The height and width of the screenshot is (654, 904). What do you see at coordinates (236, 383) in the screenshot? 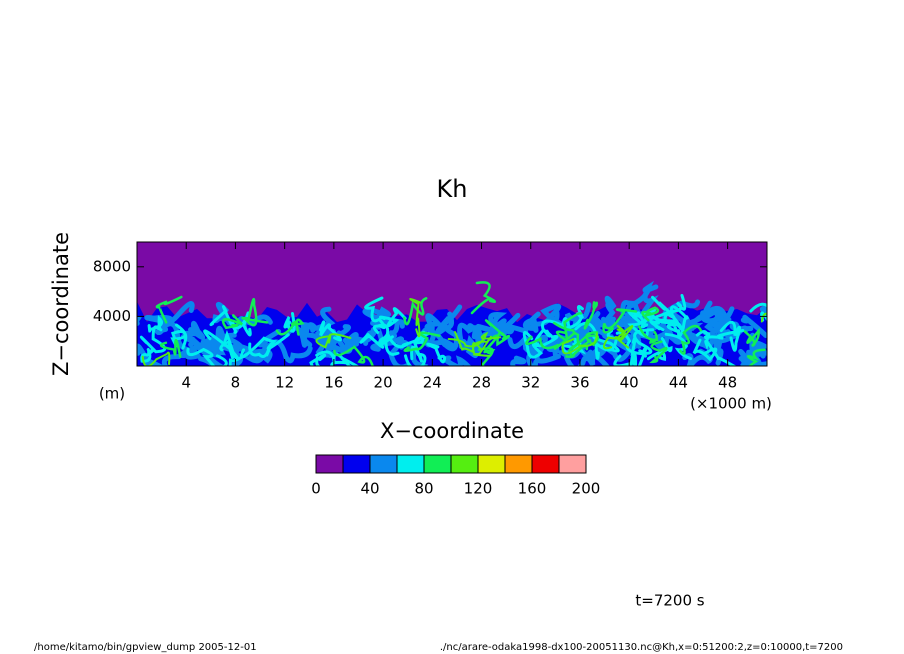
I see `x-tick-label: 8` at bounding box center [236, 383].